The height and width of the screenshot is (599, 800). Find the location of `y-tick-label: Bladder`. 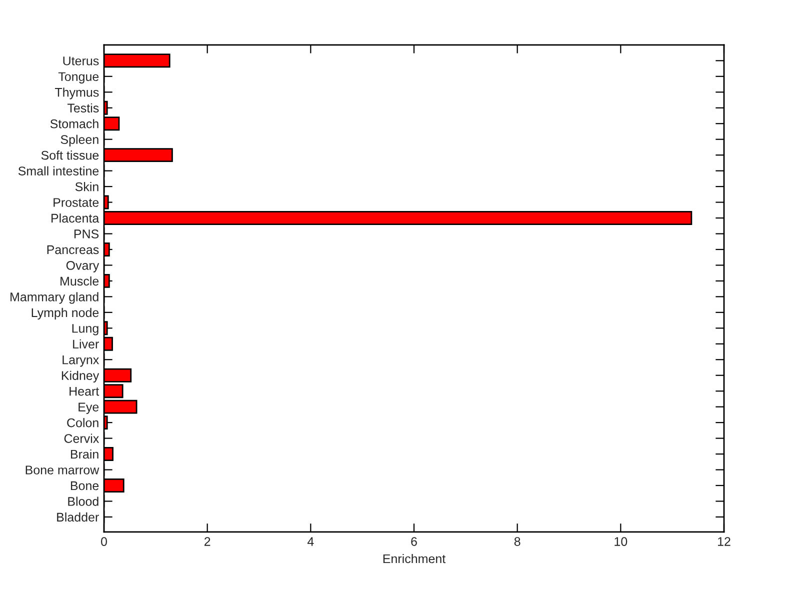

y-tick-label: Bladder is located at coordinates (78, 517).